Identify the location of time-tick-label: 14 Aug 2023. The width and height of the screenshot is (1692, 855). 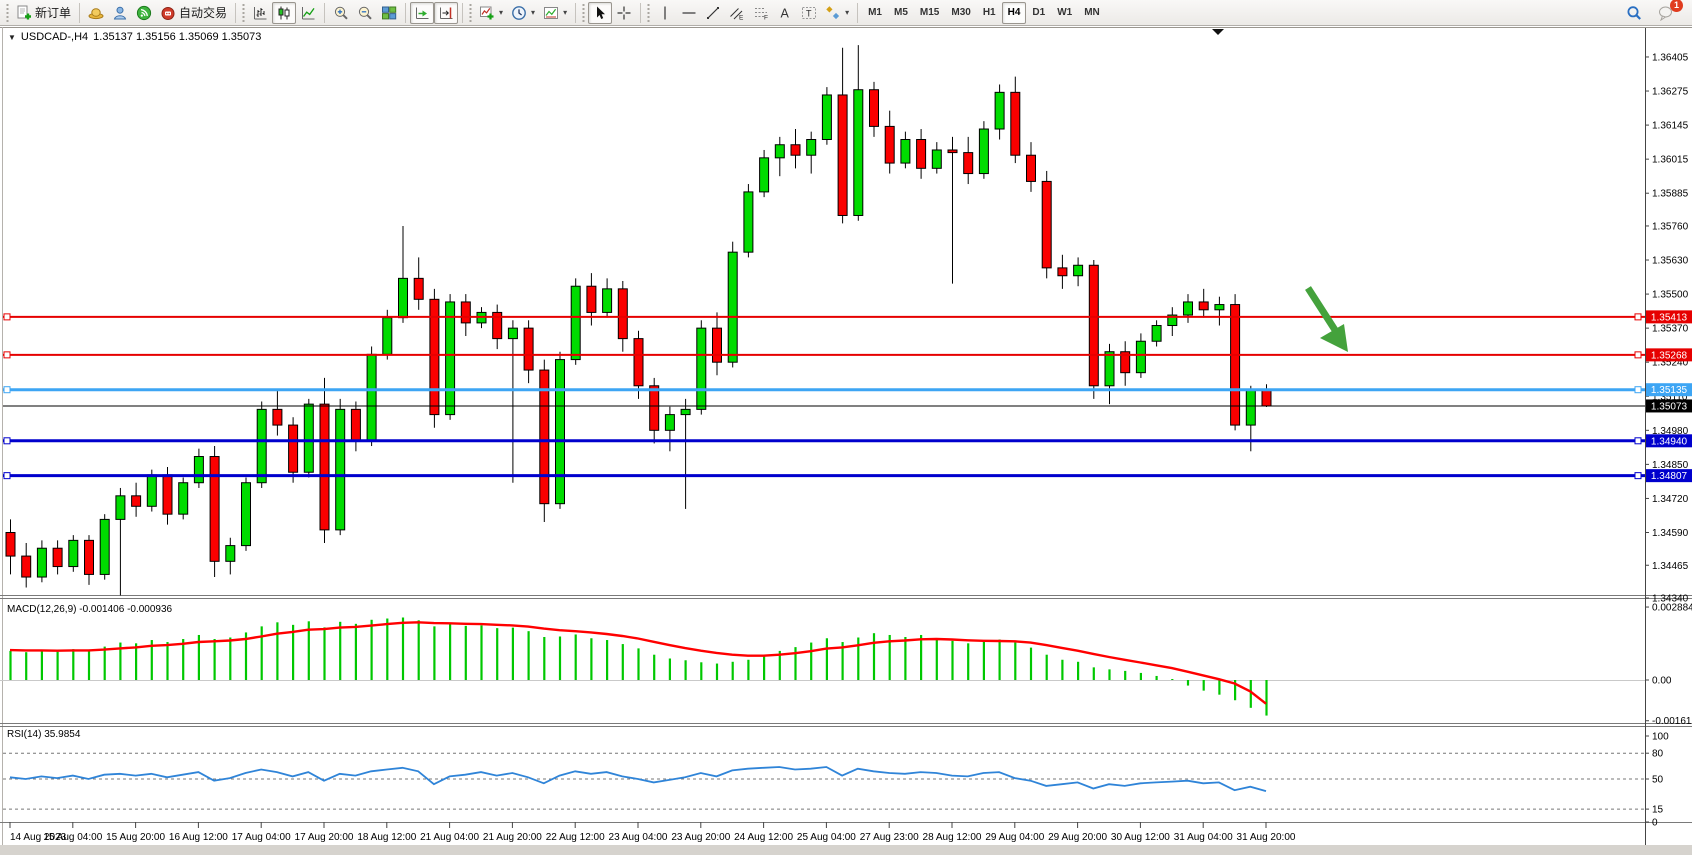
(38, 837).